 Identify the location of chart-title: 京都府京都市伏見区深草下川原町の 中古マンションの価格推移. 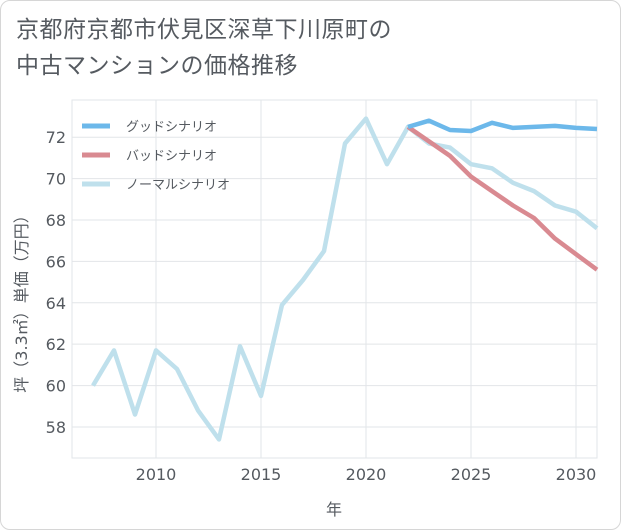
(296, 48).